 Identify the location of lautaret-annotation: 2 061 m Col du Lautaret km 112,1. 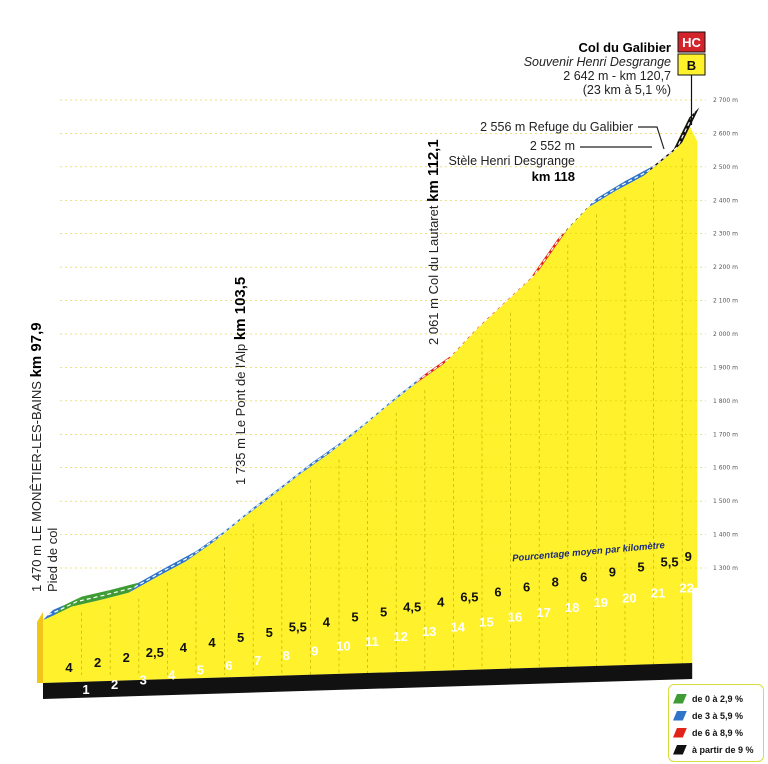
(433, 242).